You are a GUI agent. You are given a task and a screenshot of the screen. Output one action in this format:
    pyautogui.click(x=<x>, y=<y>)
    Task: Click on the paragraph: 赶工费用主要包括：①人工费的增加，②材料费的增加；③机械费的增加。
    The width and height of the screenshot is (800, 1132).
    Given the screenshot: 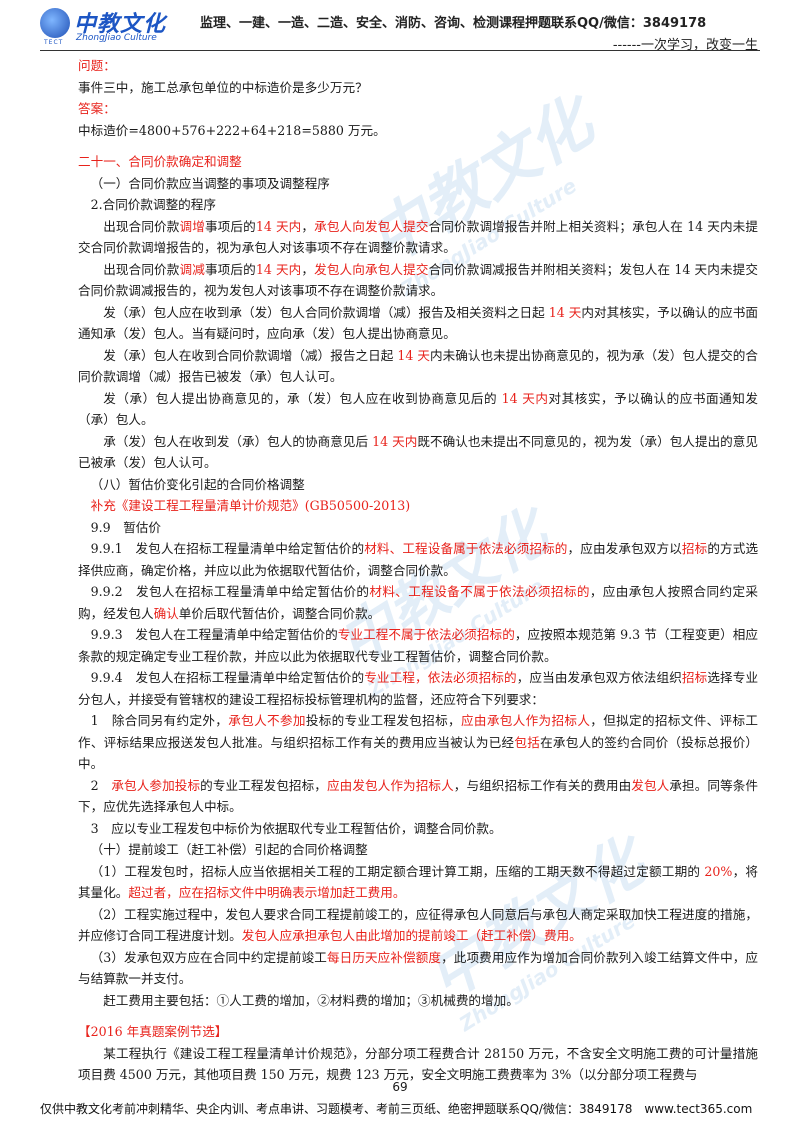 What is the action you would take?
    pyautogui.click(x=311, y=1000)
    